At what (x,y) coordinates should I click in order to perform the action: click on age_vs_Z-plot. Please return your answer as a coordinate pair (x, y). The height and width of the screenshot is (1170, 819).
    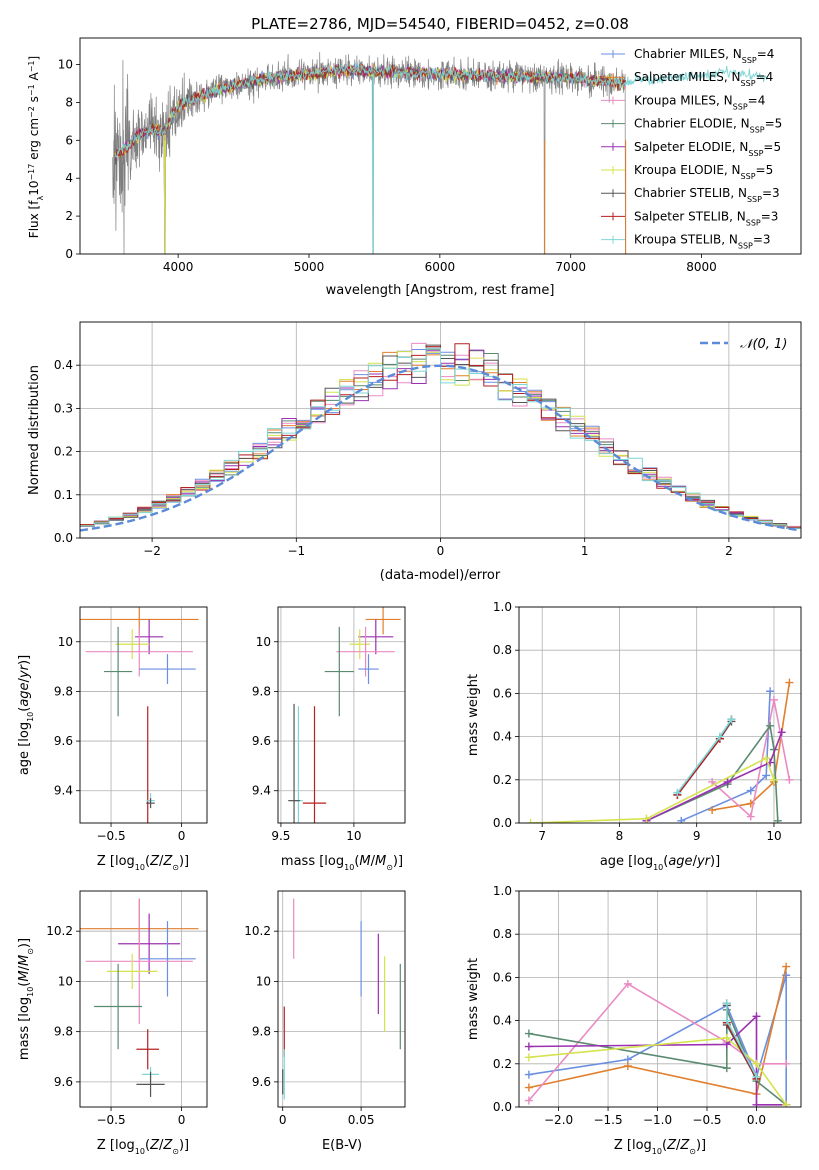
    Looking at the image, I should click on (139, 715).